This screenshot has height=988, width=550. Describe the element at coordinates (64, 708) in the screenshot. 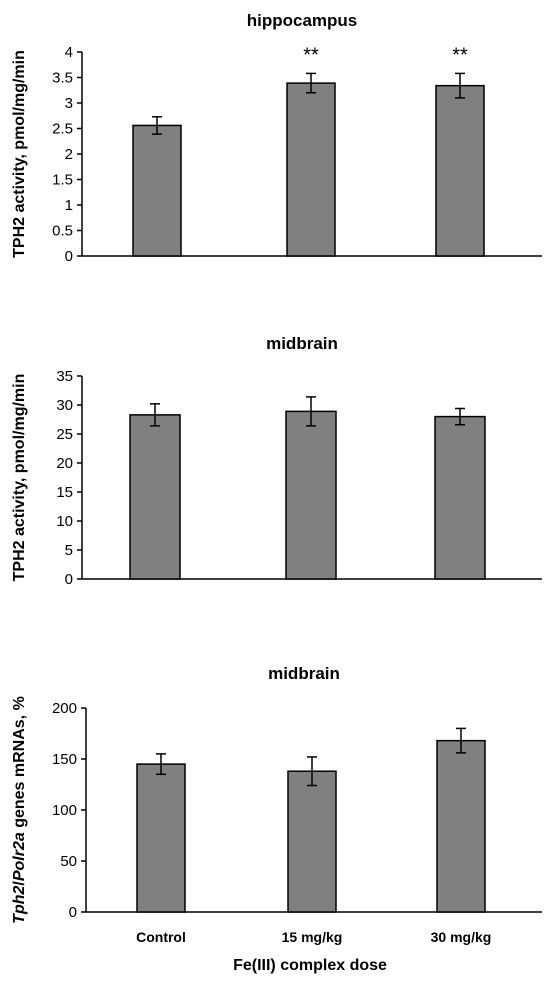

I see `y-tick-label: 200` at that location.